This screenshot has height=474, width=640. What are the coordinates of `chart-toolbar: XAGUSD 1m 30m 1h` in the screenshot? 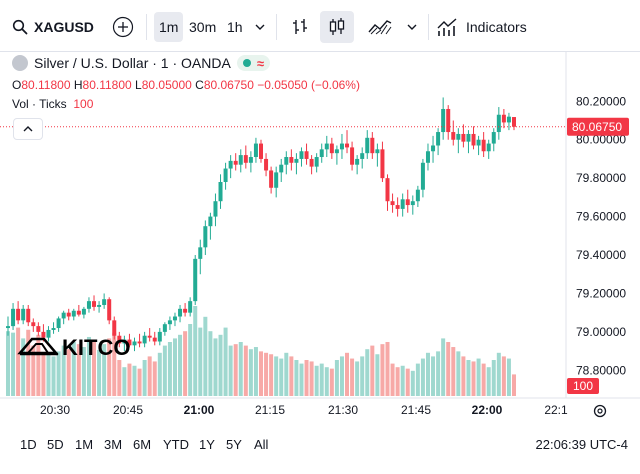 It's located at (320, 26).